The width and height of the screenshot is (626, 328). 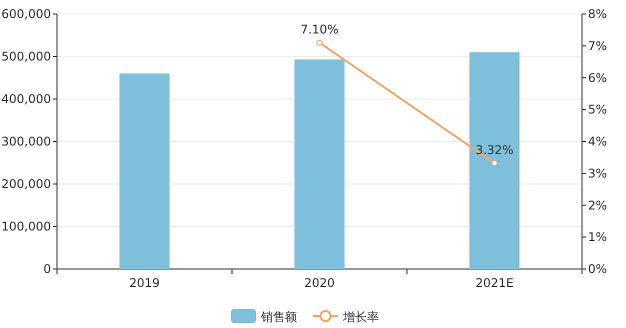 I want to click on y2-tick-label: 7%, so click(x=598, y=45).